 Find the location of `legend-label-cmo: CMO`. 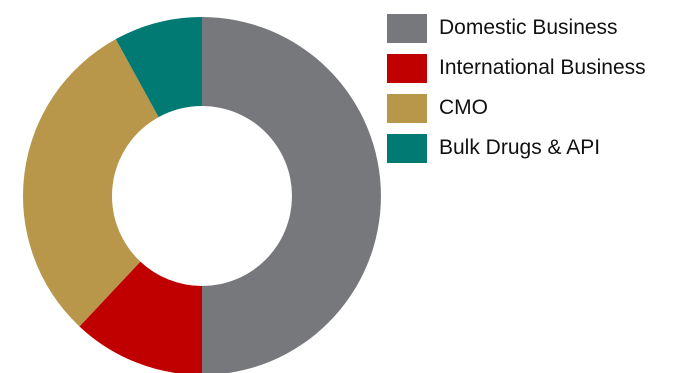

legend-label-cmo: CMO is located at coordinates (463, 107).